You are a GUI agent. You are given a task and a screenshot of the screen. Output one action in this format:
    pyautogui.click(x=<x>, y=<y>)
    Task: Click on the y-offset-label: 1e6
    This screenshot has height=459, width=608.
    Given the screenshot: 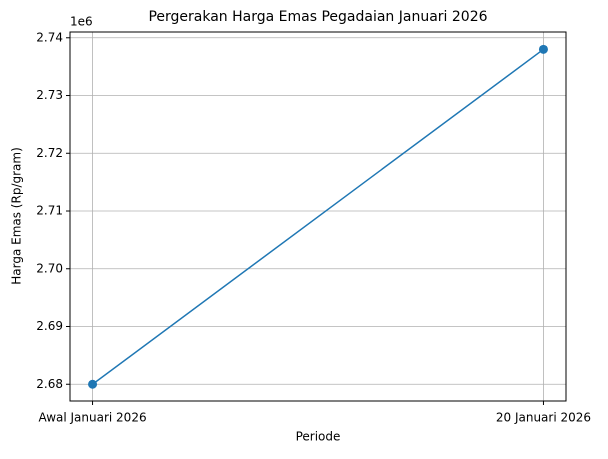 What is the action you would take?
    pyautogui.click(x=81, y=22)
    